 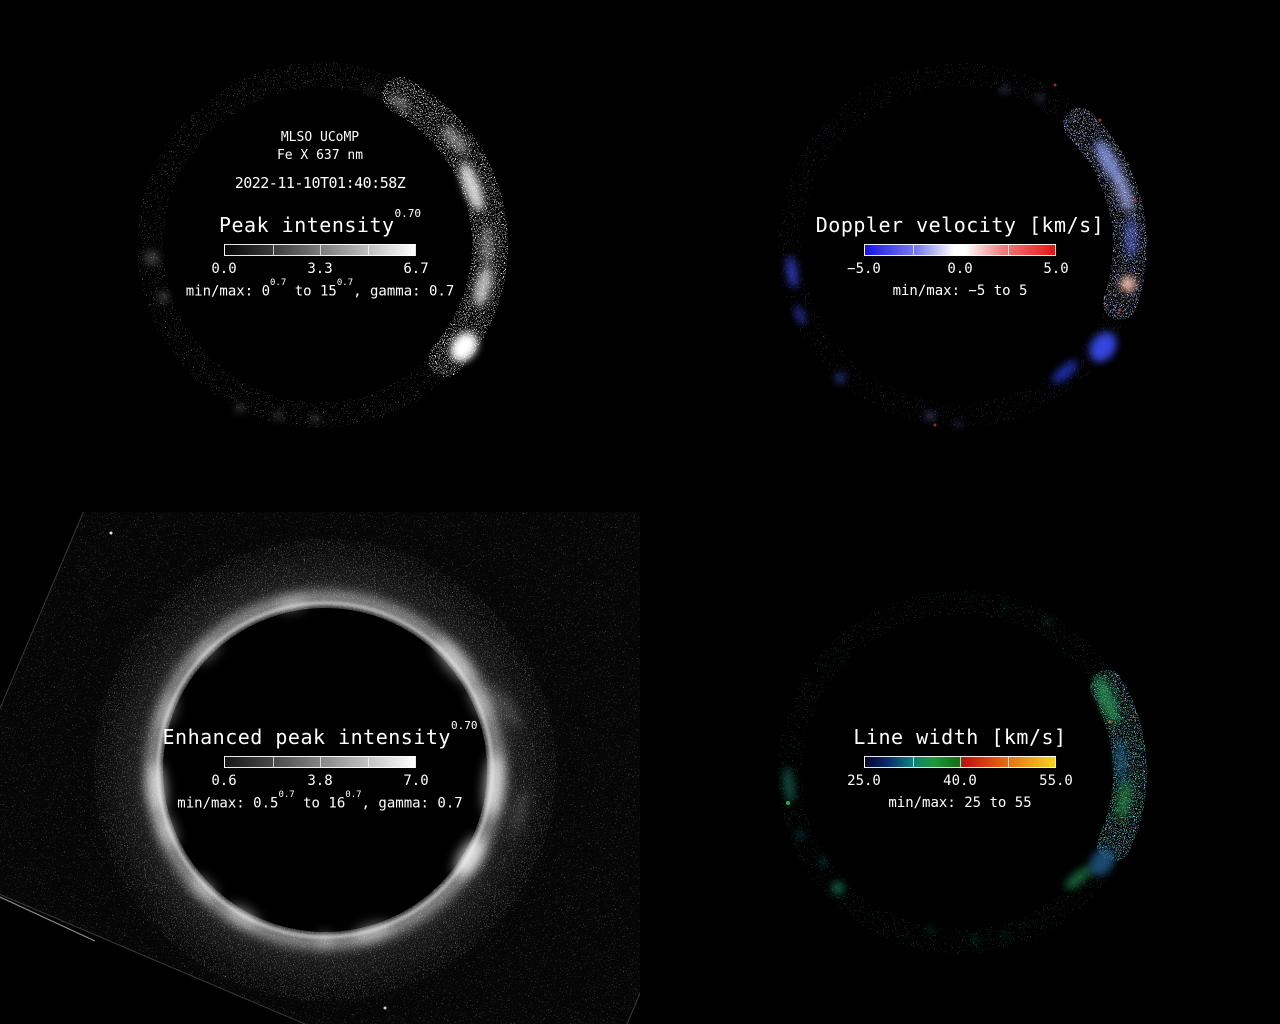 What do you see at coordinates (320, 183) in the screenshot?
I see `timestamp-label: 2022-11-10T01:40:58Z` at bounding box center [320, 183].